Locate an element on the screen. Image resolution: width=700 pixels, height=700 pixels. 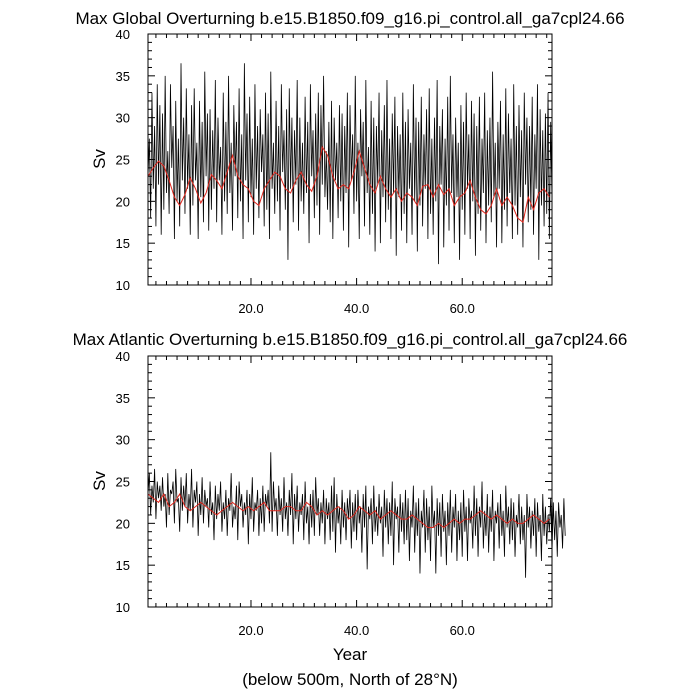
monthly-max-series-line is located at coordinates (356, 515).